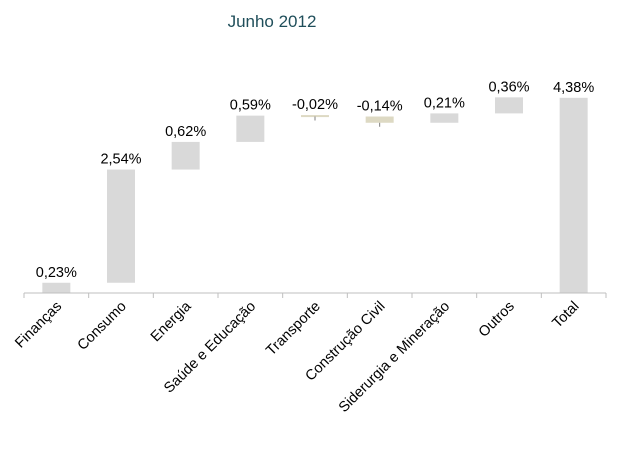 The image size is (618, 452). What do you see at coordinates (102, 326) in the screenshot?
I see `x-tick-label-consumo: Consumo` at bounding box center [102, 326].